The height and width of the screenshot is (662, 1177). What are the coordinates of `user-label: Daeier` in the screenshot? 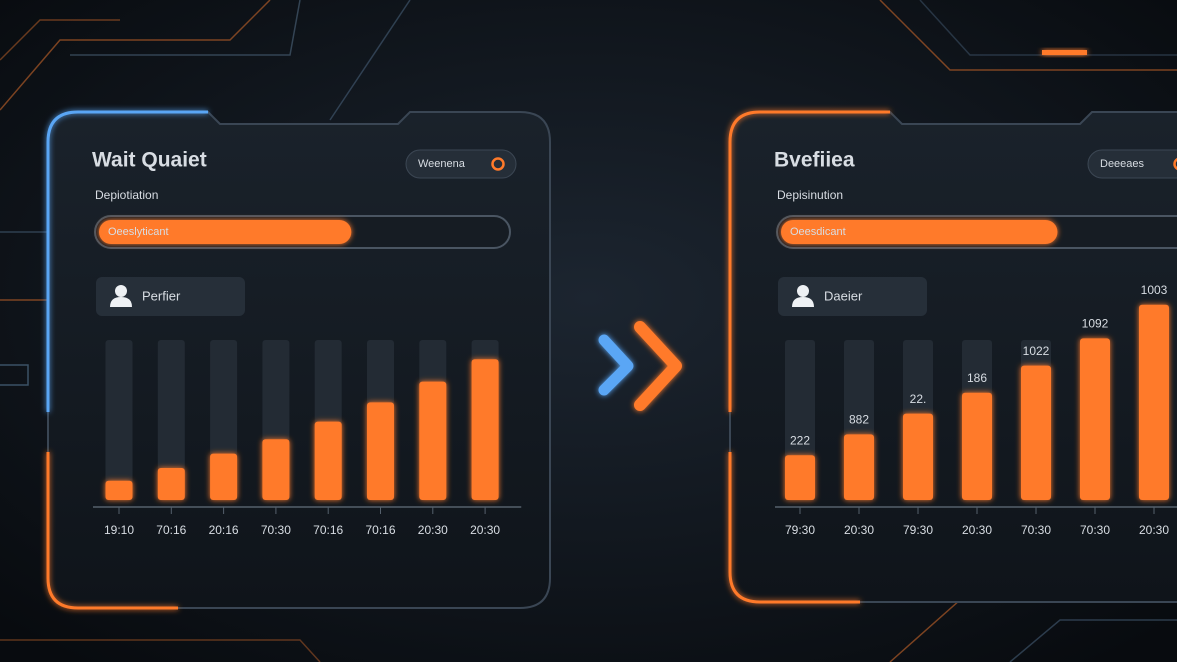 It's located at (843, 295).